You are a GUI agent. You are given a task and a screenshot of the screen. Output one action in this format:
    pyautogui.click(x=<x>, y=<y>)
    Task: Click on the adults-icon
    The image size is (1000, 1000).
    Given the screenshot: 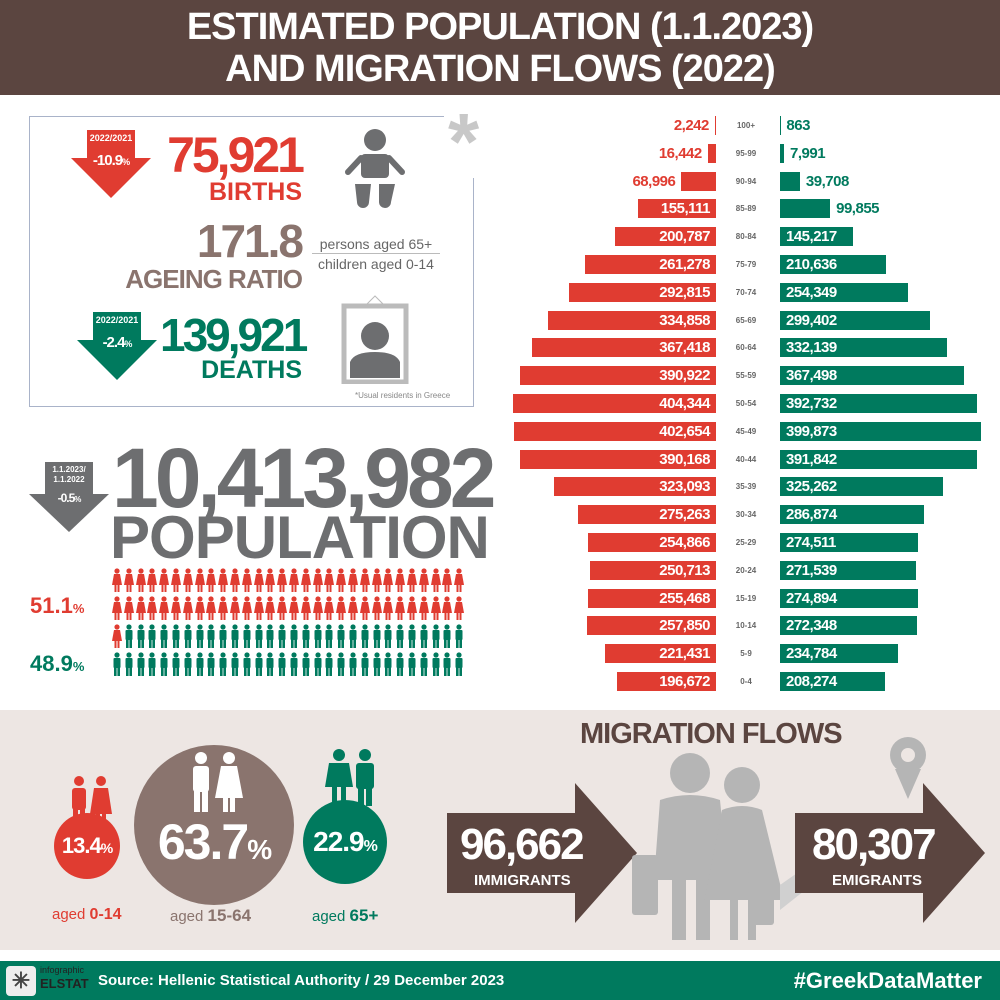 What is the action you would take?
    pyautogui.click(x=218, y=782)
    